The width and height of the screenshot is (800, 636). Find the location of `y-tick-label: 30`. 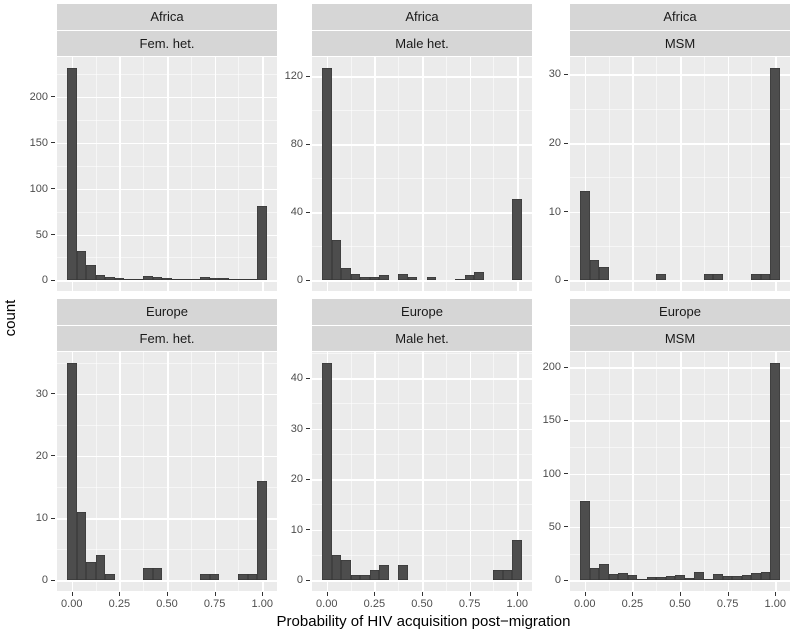

y-tick-label: 30 is located at coordinates (41, 393).